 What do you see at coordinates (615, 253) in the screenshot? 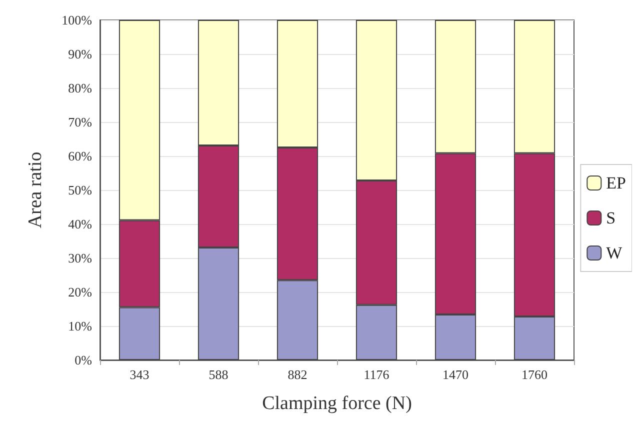
I see `legend-label: W` at bounding box center [615, 253].